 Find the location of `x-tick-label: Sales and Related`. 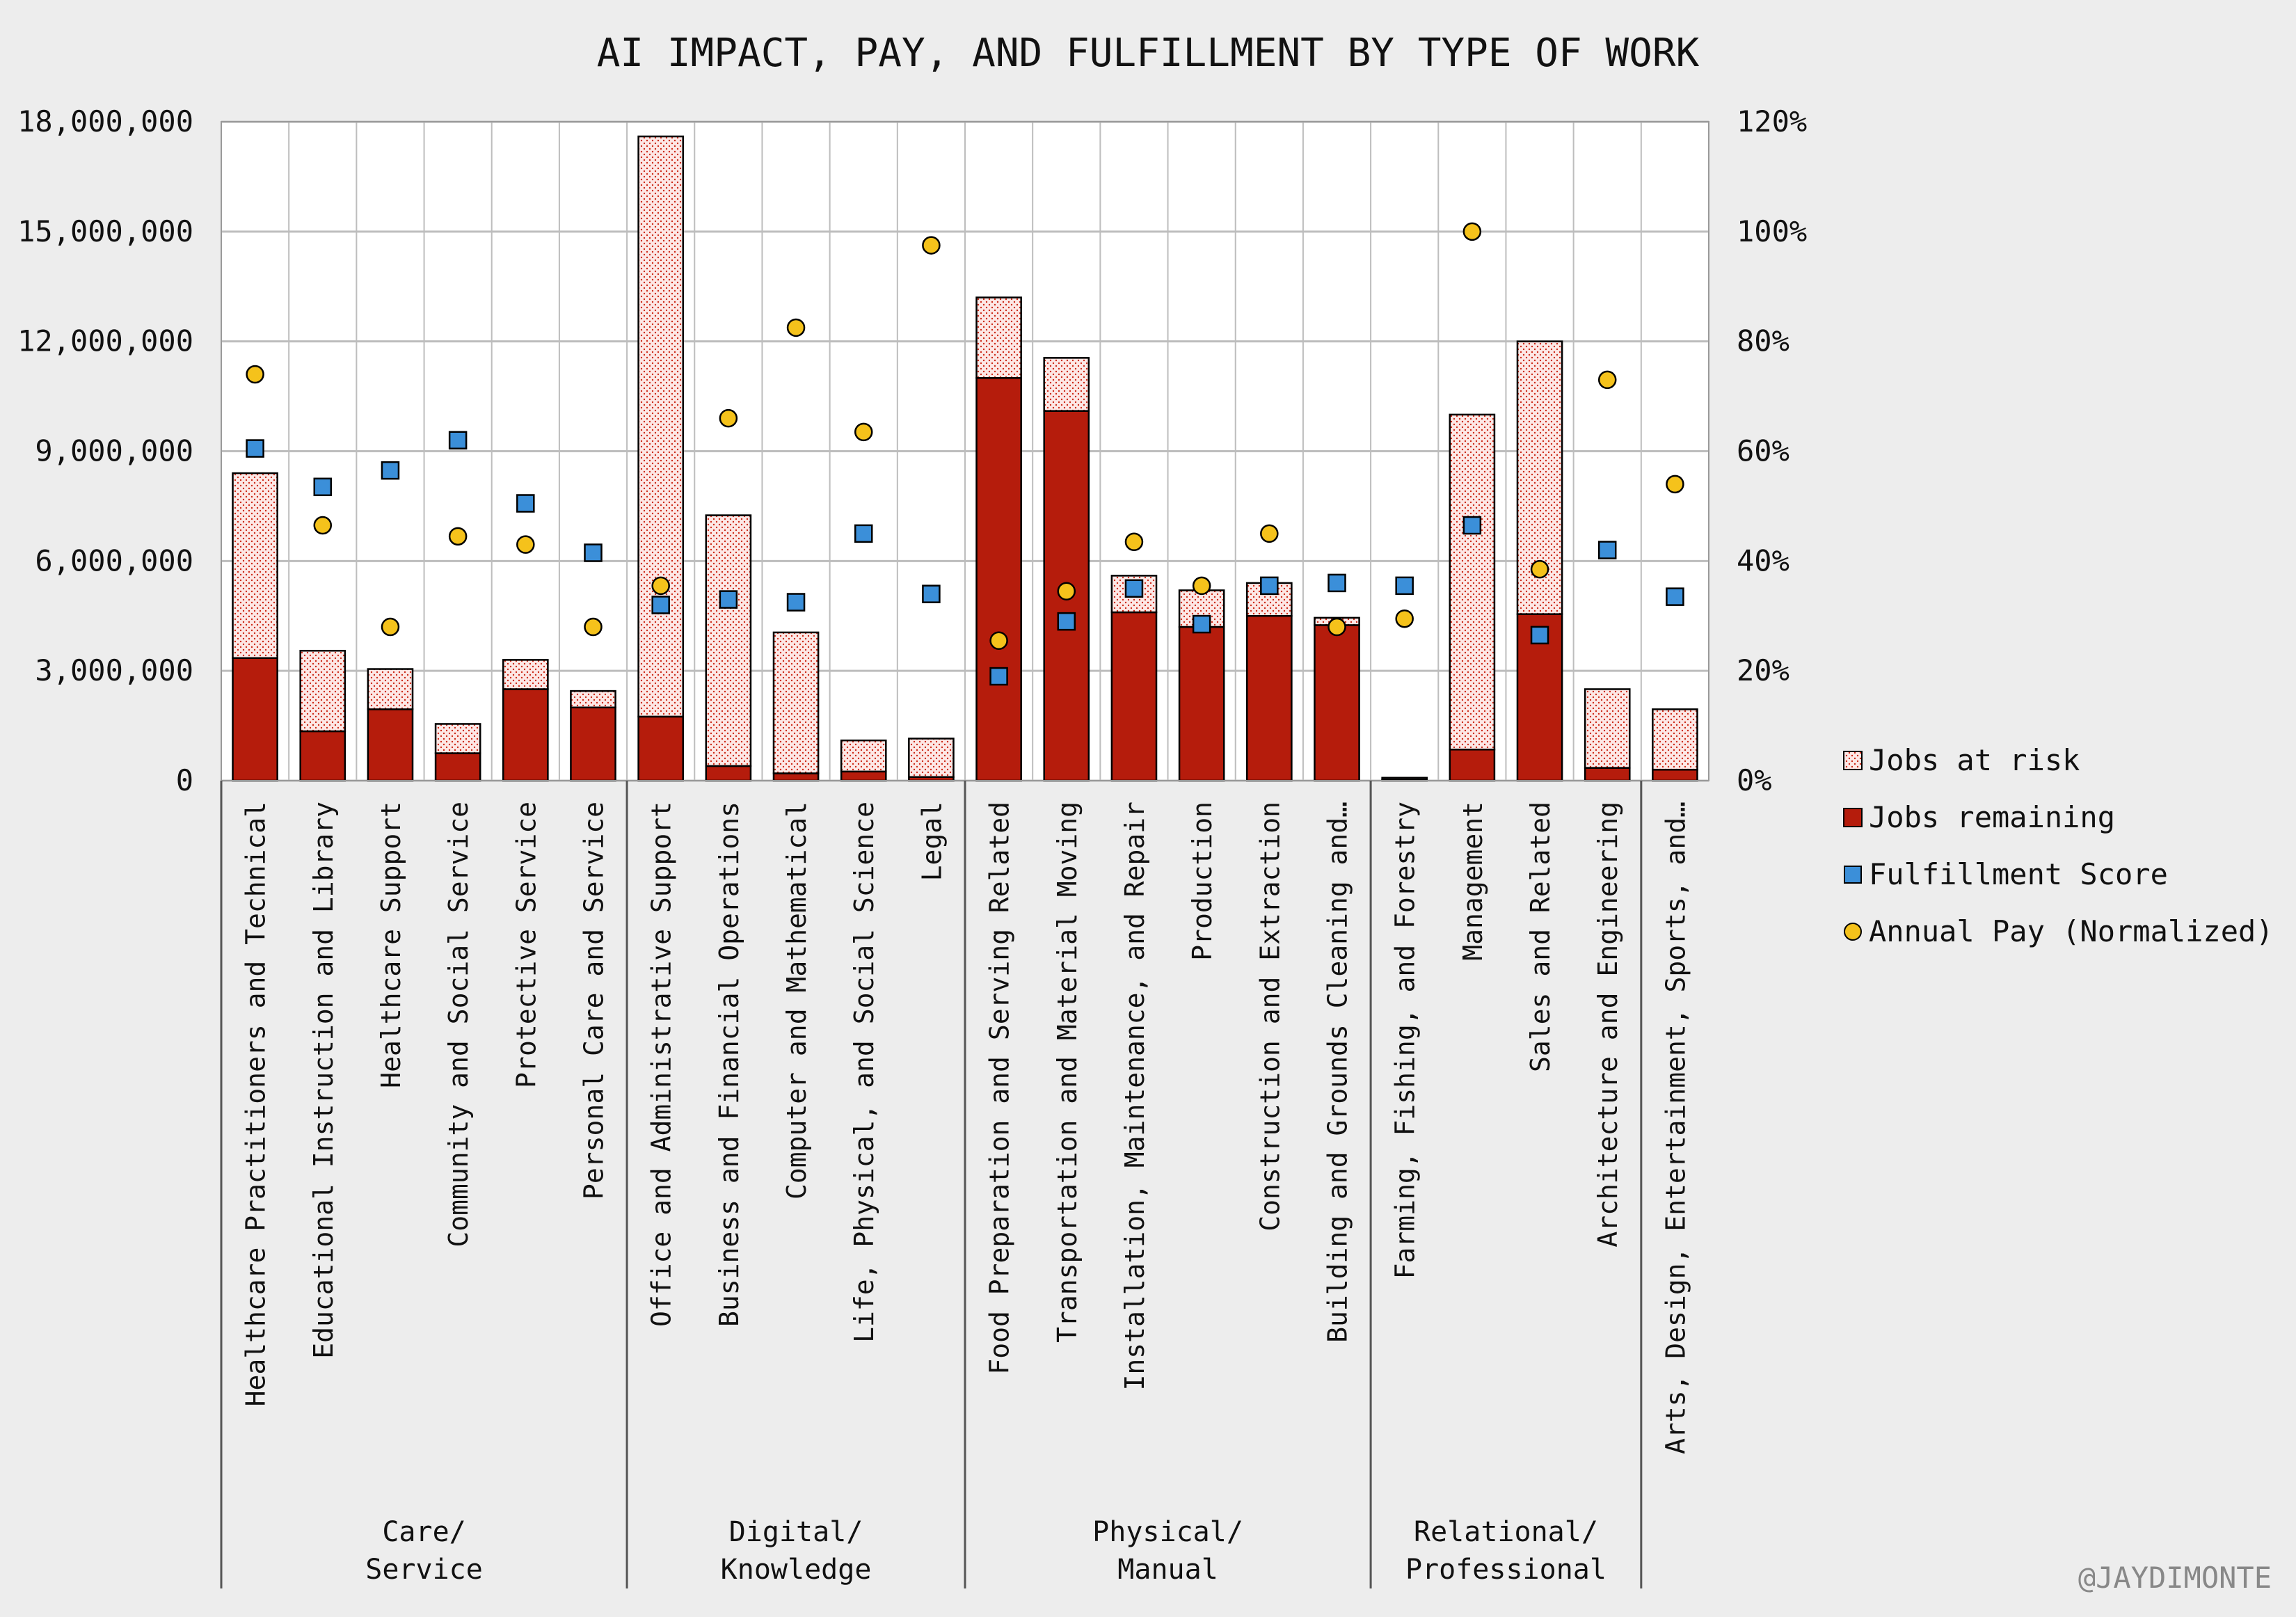

x-tick-label: Sales and Related is located at coordinates (1541, 937).